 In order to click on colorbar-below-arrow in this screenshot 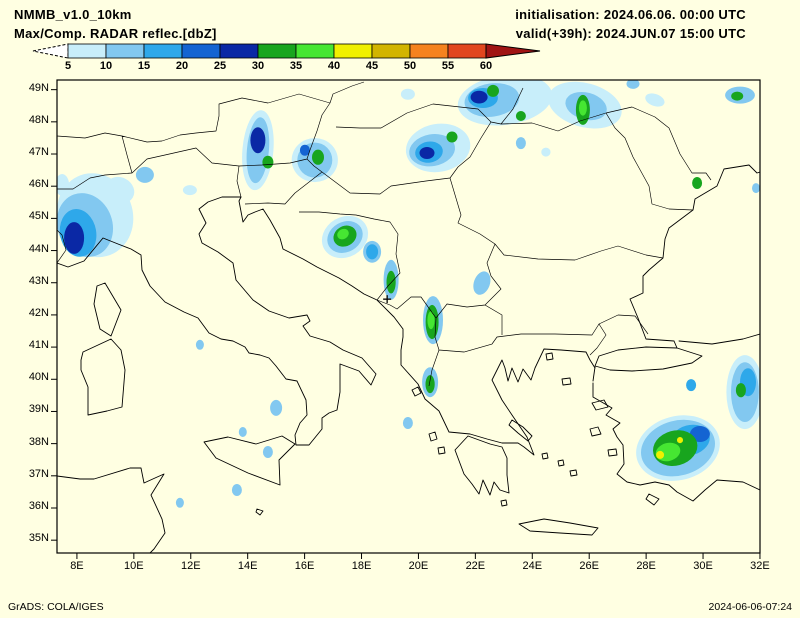, I will do `click(50, 51)`.